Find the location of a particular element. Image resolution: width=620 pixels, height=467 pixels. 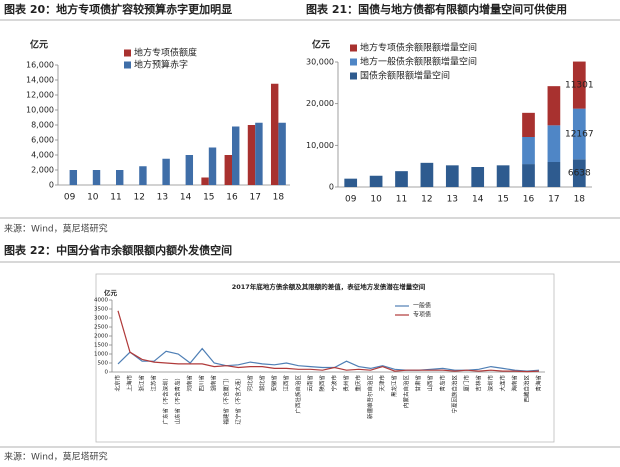

x-tick-label: 四川省 is located at coordinates (202, 383).